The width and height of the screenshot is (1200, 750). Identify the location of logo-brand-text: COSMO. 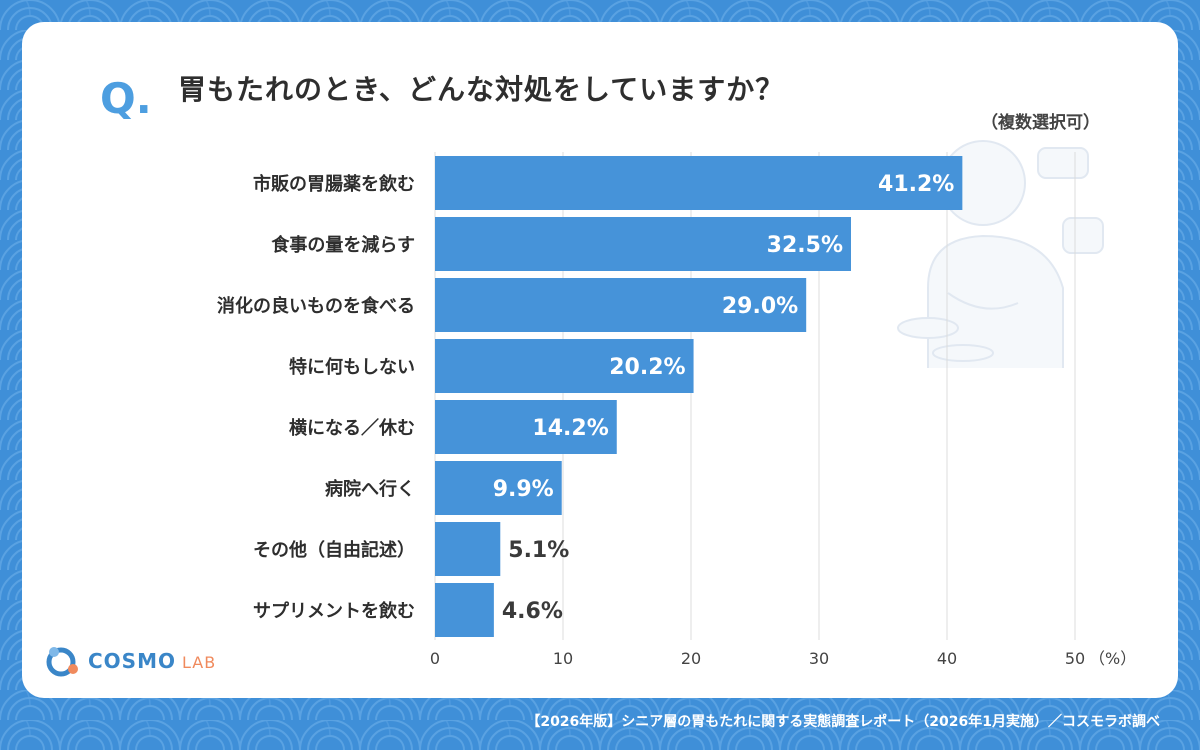
(132, 661).